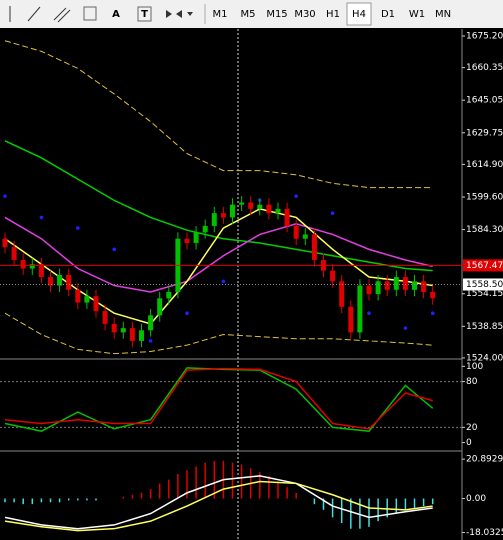 This screenshot has height=540, width=503. What do you see at coordinates (476, 499) in the screenshot?
I see `y-tick-label: 0.00` at bounding box center [476, 499].